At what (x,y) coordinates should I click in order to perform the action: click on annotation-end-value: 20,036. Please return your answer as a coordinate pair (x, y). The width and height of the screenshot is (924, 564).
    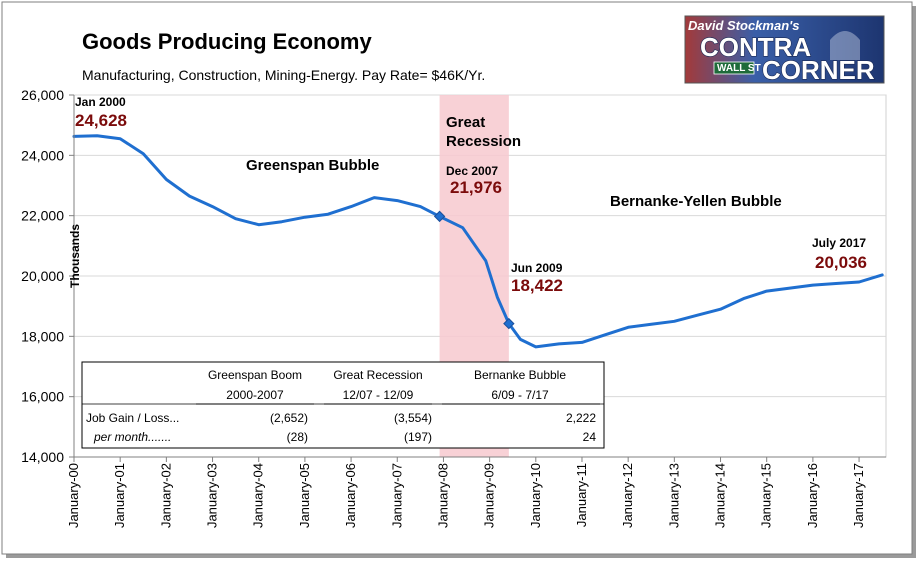
    Looking at the image, I should click on (841, 262).